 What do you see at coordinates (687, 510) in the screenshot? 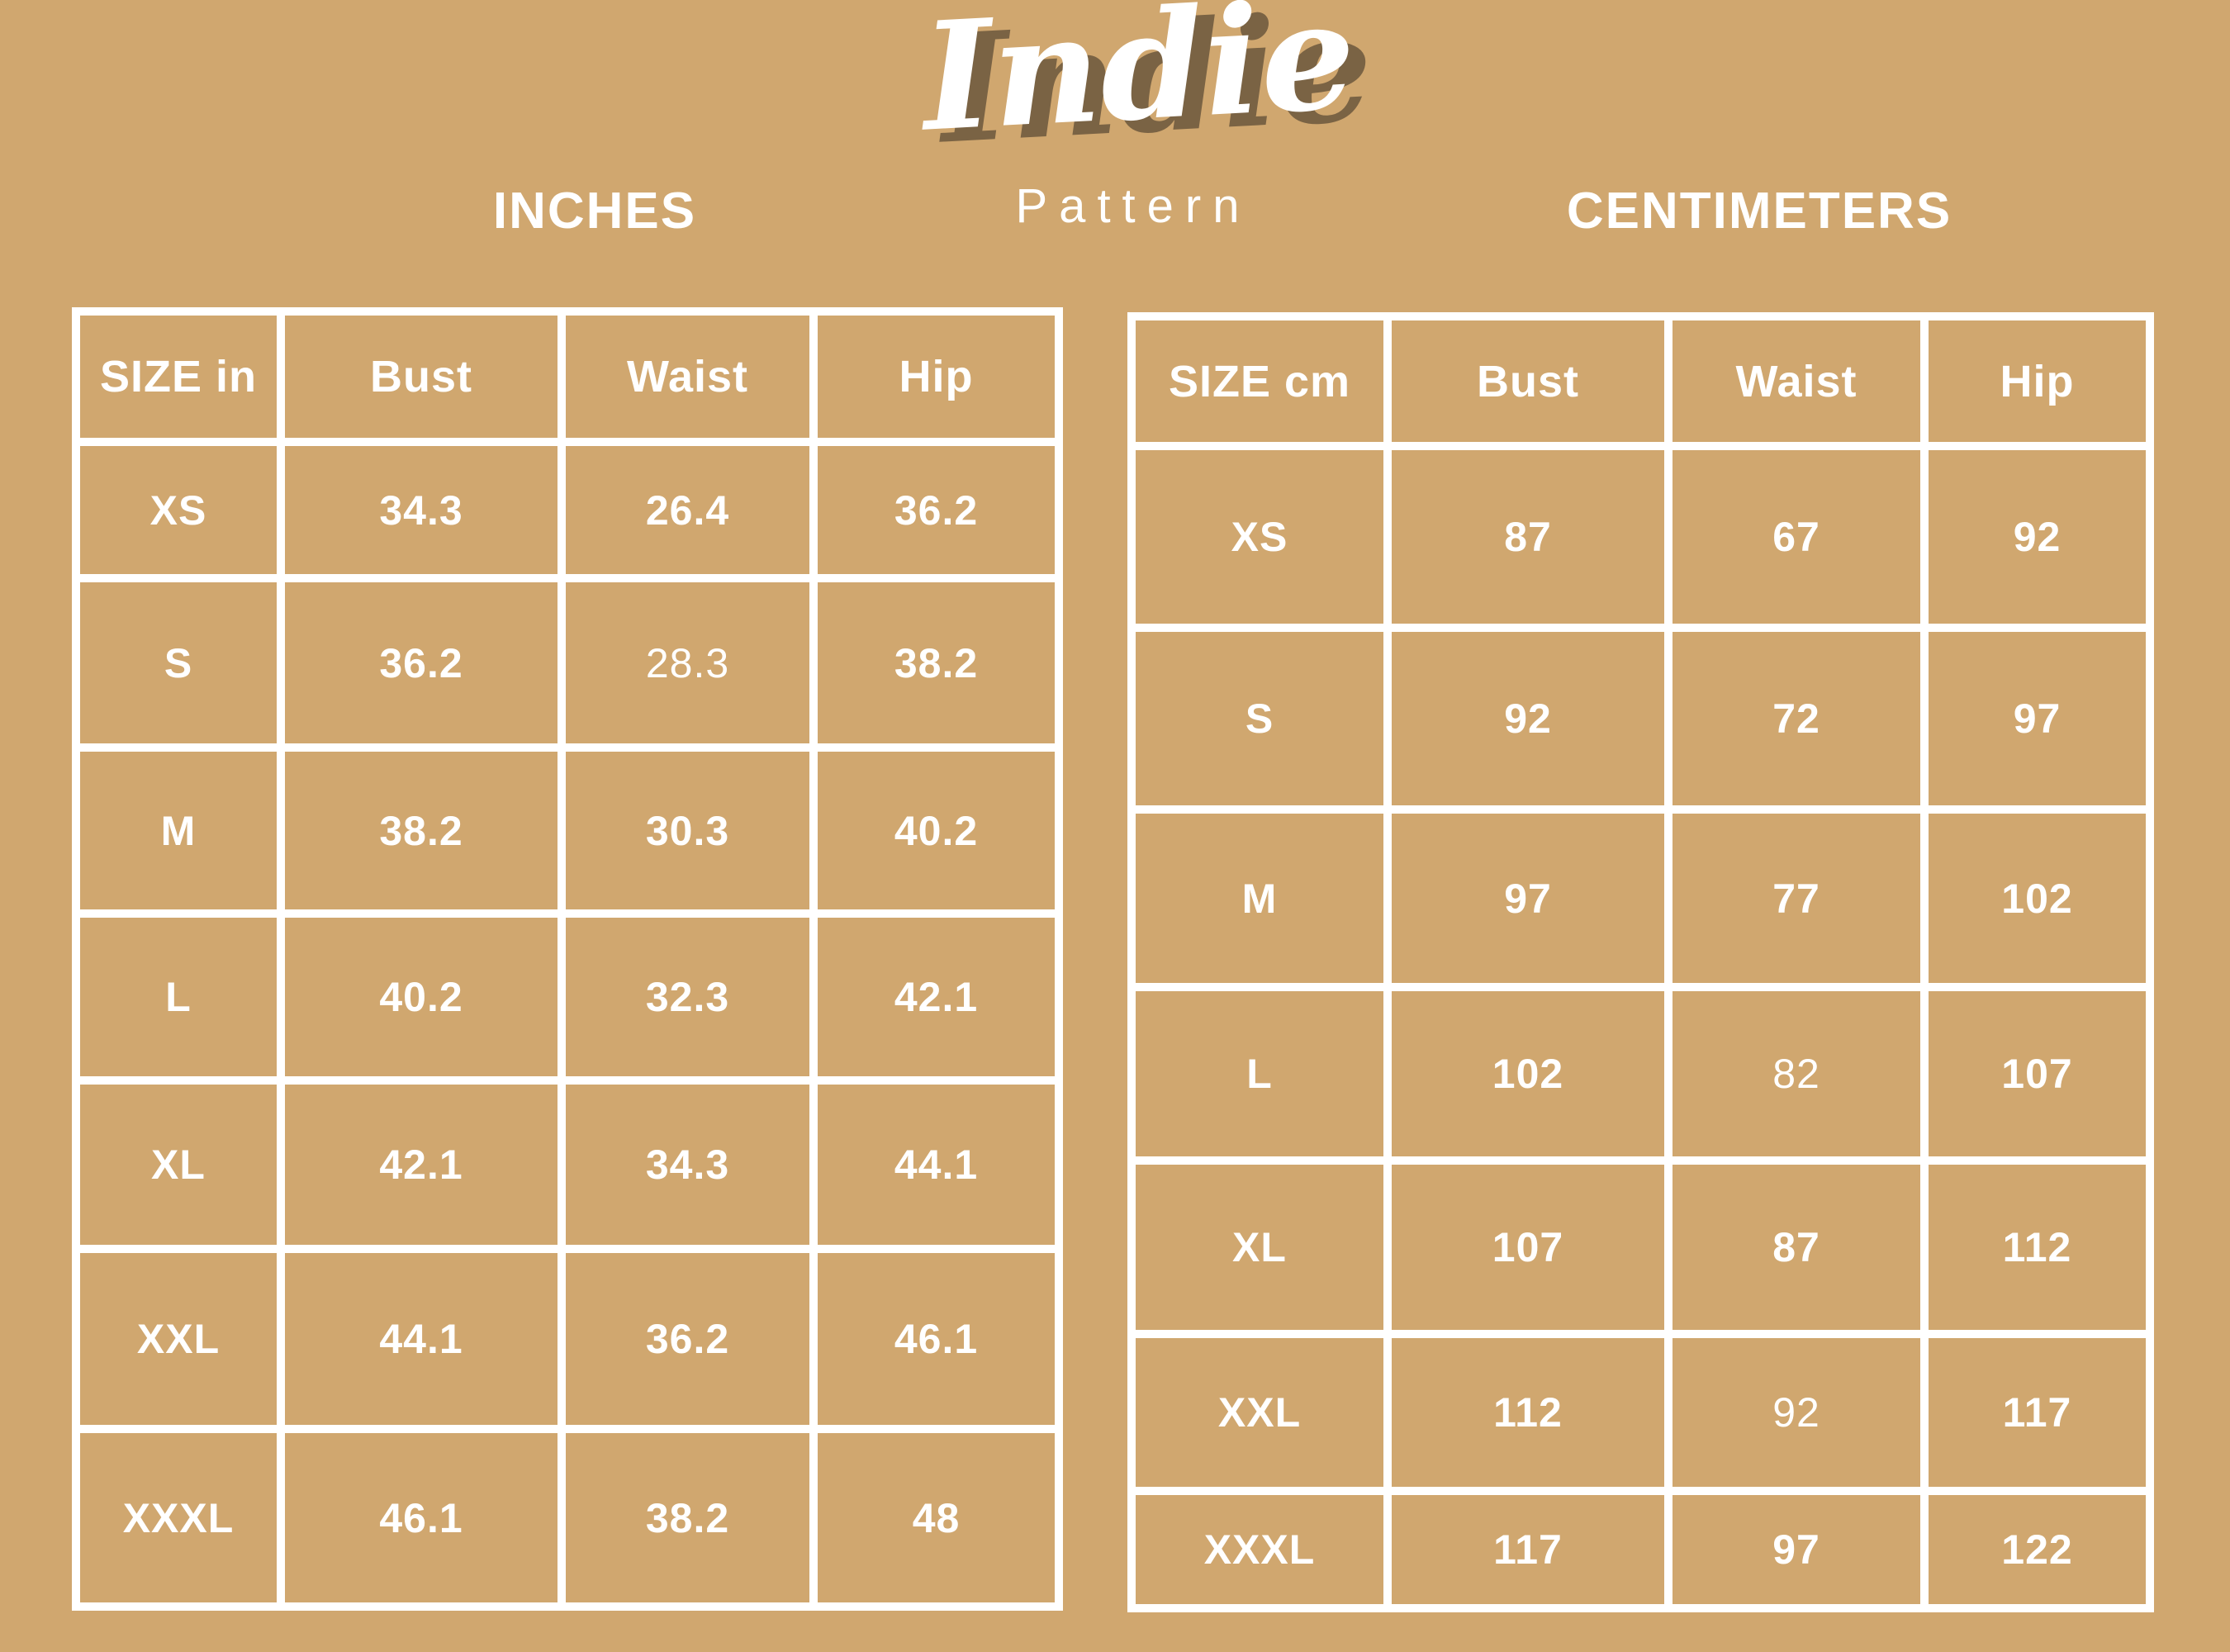
I see `measurement-cell: 26.4` at bounding box center [687, 510].